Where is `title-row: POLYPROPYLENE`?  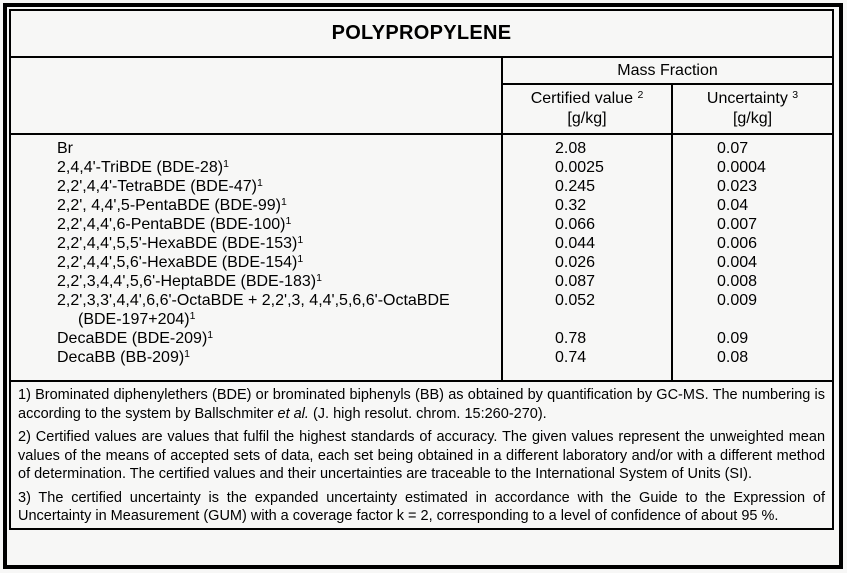 title-row: POLYPROPYLENE is located at coordinates (421, 33).